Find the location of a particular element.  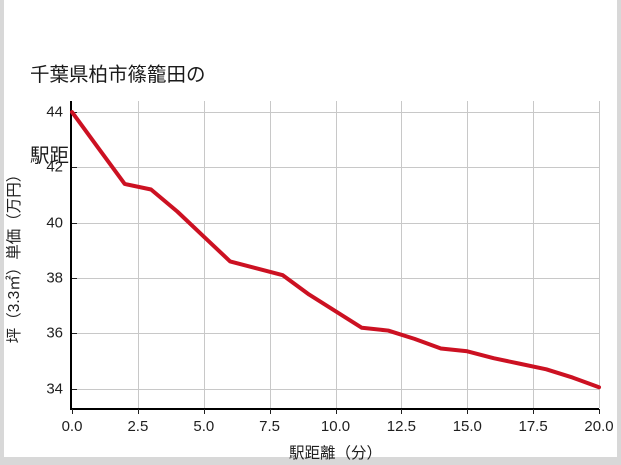

y-tick-label: 40 is located at coordinates (54, 223).